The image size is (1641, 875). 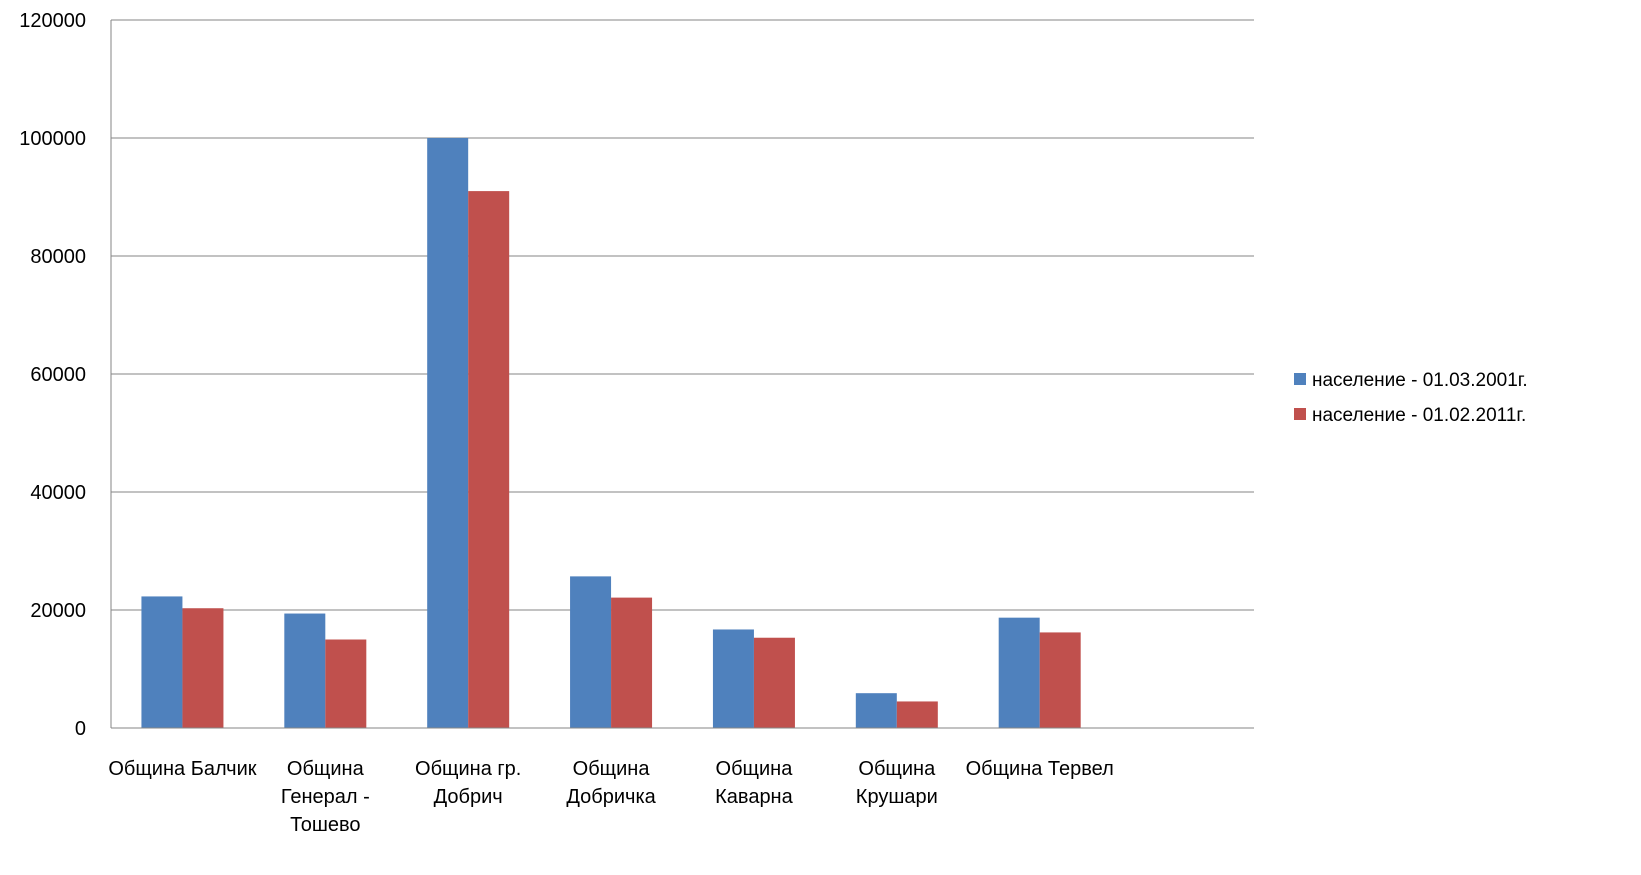 What do you see at coordinates (58, 257) in the screenshot?
I see `y-tick-label: 80000` at bounding box center [58, 257].